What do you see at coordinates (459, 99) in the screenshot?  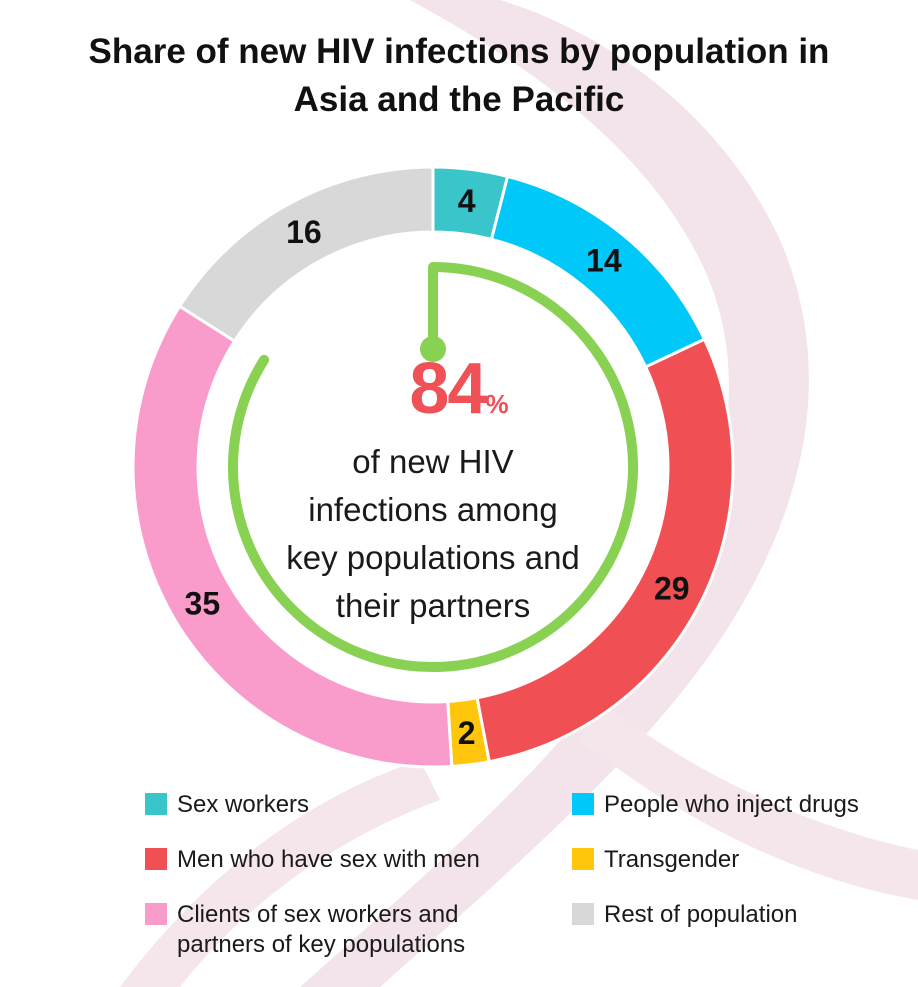 I see `chart-title-line-2: Asia and the Pacific` at bounding box center [459, 99].